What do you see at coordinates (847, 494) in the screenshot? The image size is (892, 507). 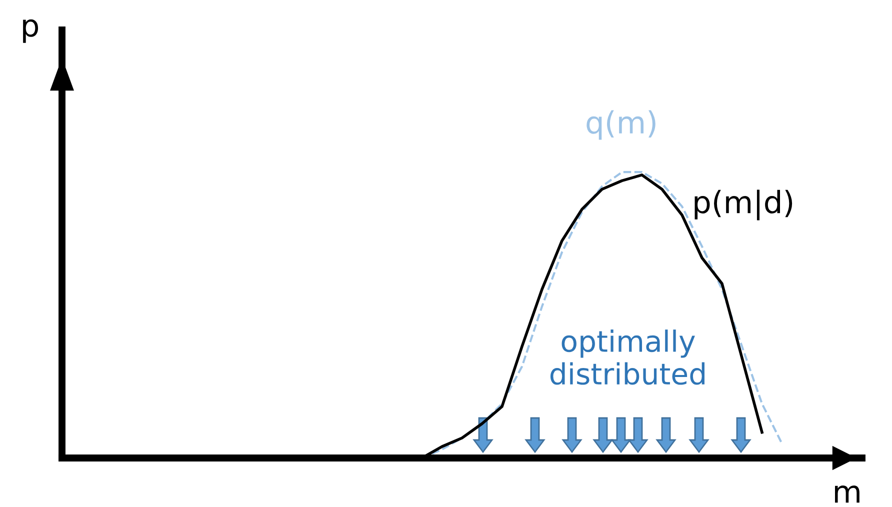 I see `x-axis-title: m` at bounding box center [847, 494].